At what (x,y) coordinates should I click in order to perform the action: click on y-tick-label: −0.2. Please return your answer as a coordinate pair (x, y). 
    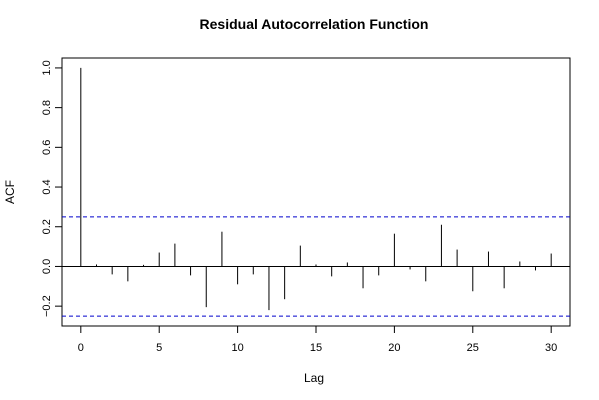
    Looking at the image, I should click on (47, 306).